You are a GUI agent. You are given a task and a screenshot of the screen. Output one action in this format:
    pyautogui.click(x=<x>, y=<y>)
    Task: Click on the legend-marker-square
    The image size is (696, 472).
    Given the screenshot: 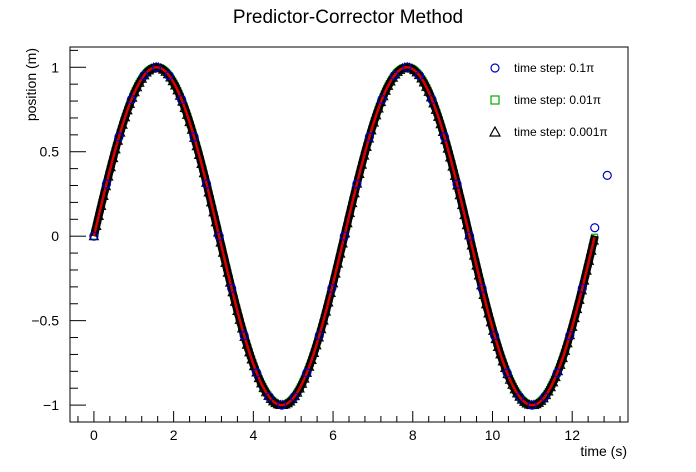 What is the action you would take?
    pyautogui.click(x=495, y=100)
    